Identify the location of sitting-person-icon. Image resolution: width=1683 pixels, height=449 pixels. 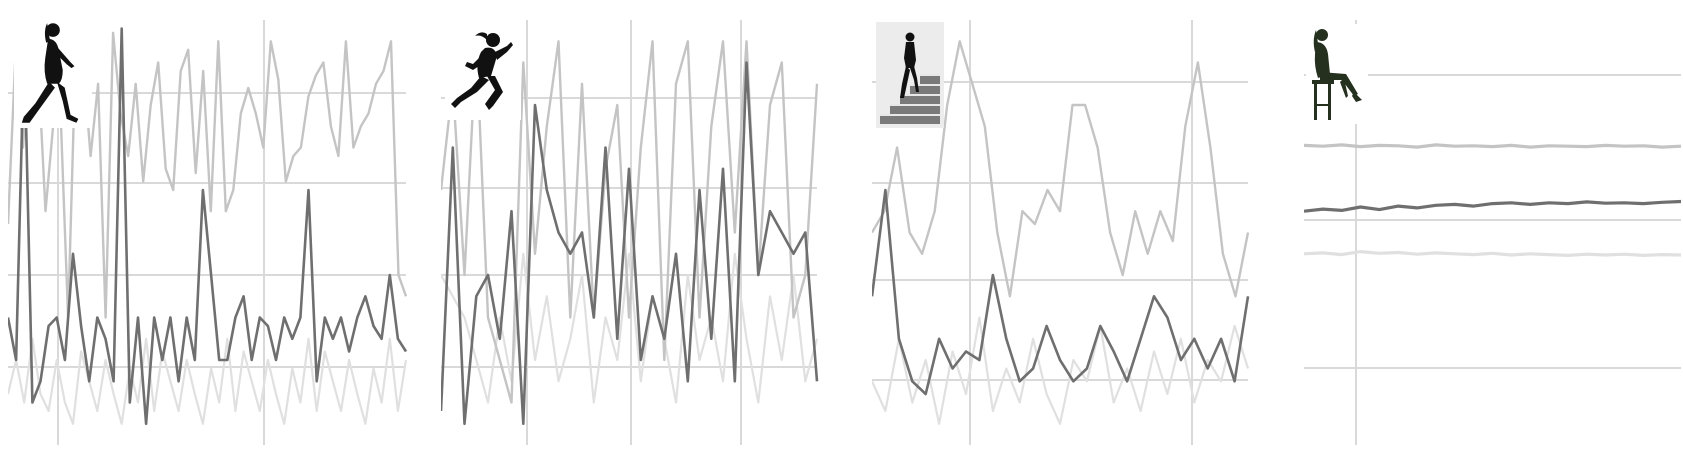
(1337, 74).